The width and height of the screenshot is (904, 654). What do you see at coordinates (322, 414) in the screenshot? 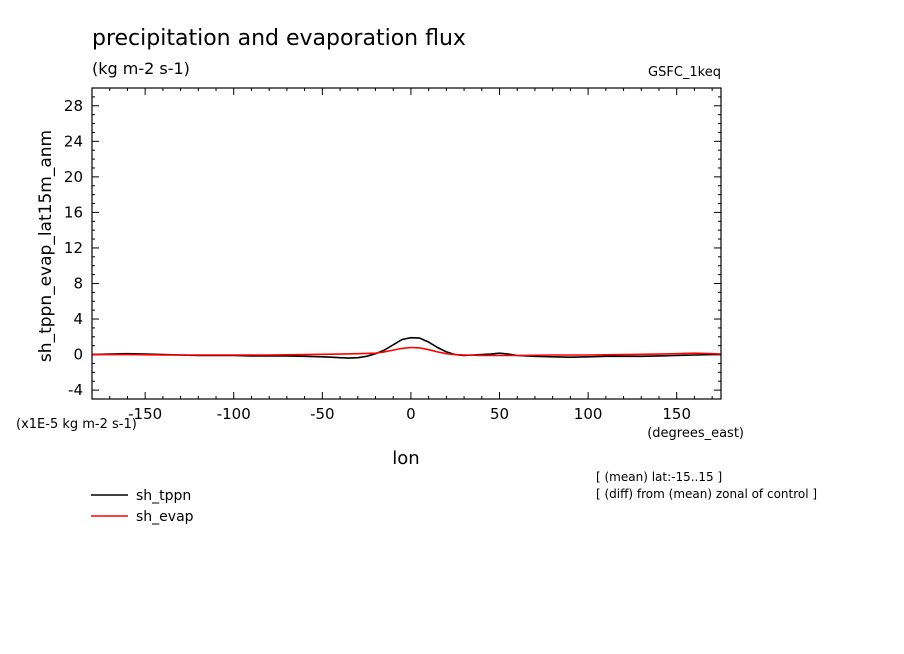
I see `x-tick-label: -50` at bounding box center [322, 414].